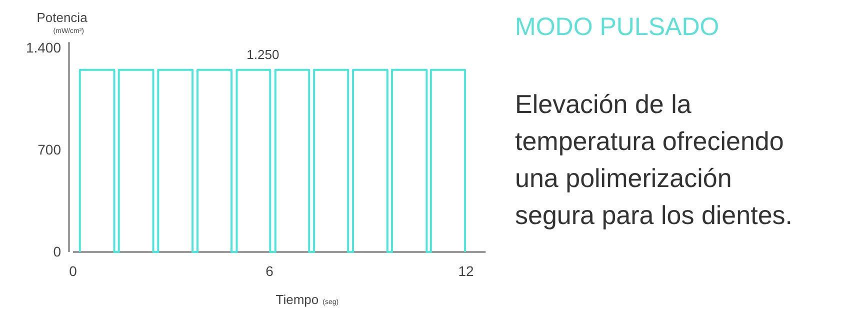 The height and width of the screenshot is (321, 845). What do you see at coordinates (617, 27) in the screenshot?
I see `text: MODO PULSADO` at bounding box center [617, 27].